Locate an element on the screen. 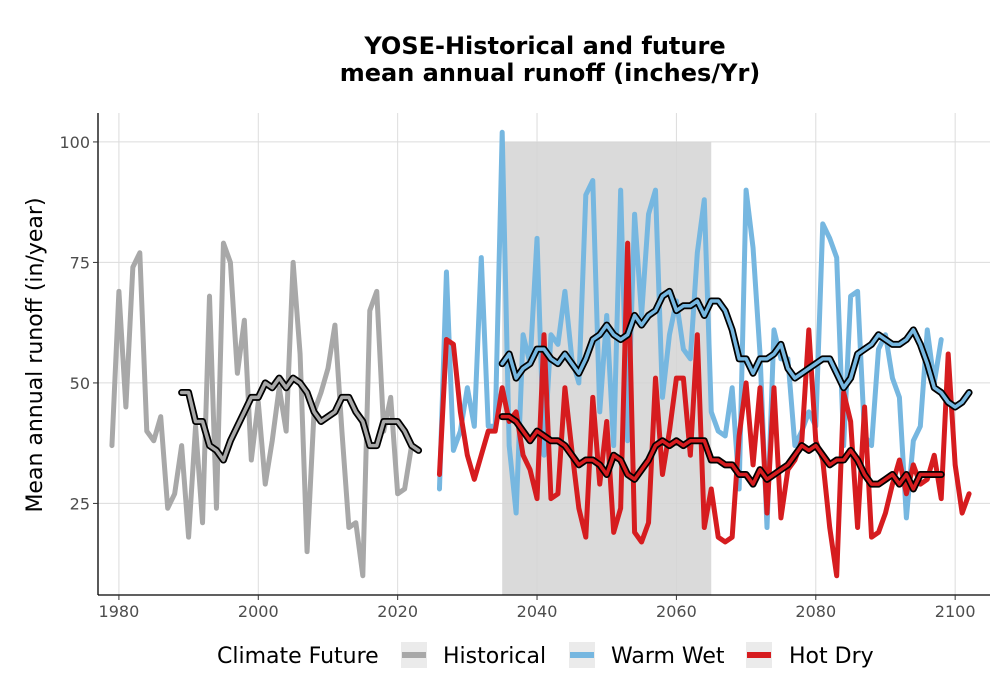  y-axis-ticks: 25 50 75 100 is located at coordinates (78, 323).